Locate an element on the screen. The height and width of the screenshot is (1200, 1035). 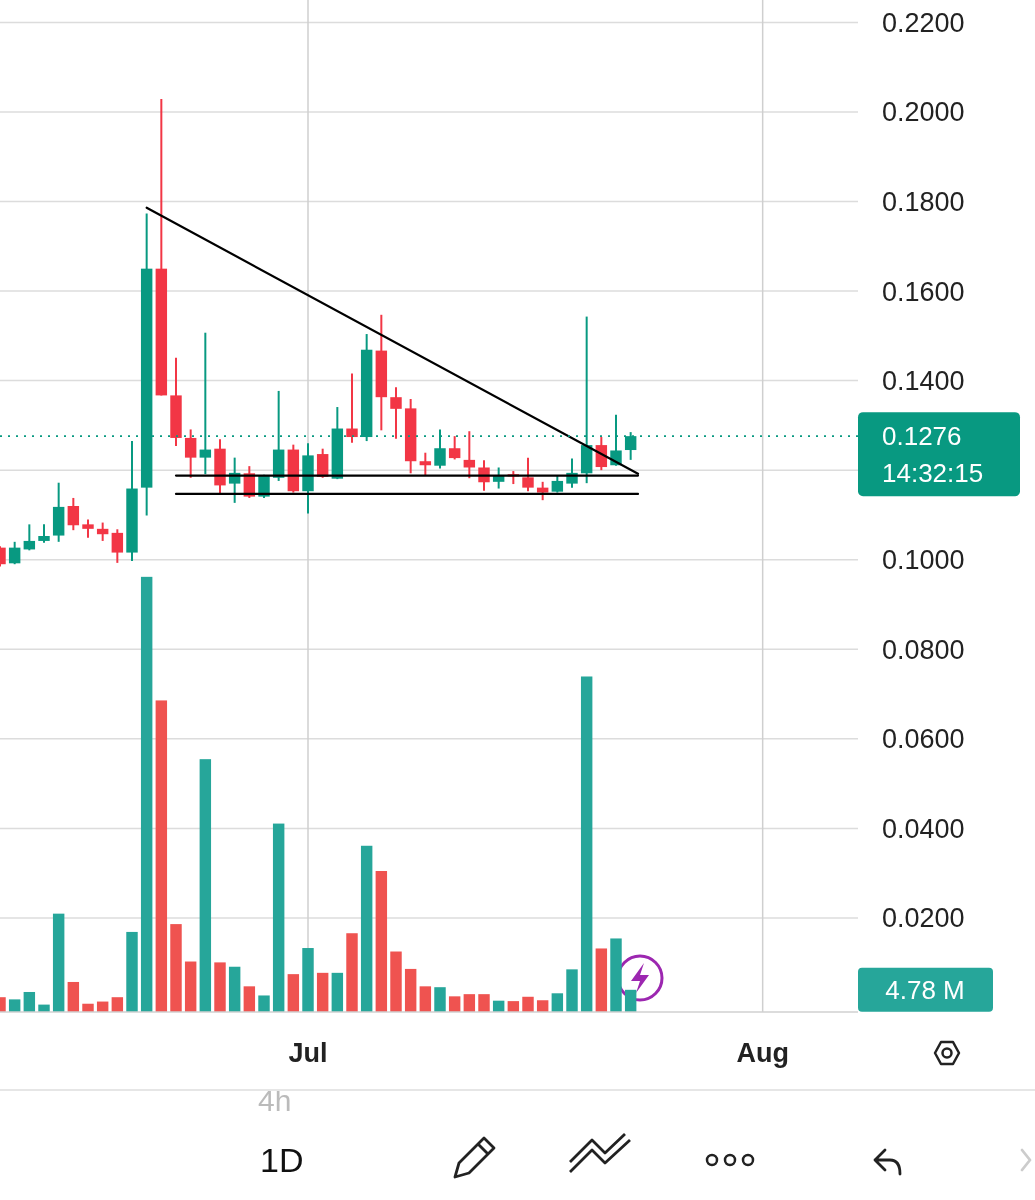
y-tick-label: 0.1800 is located at coordinates (923, 201).